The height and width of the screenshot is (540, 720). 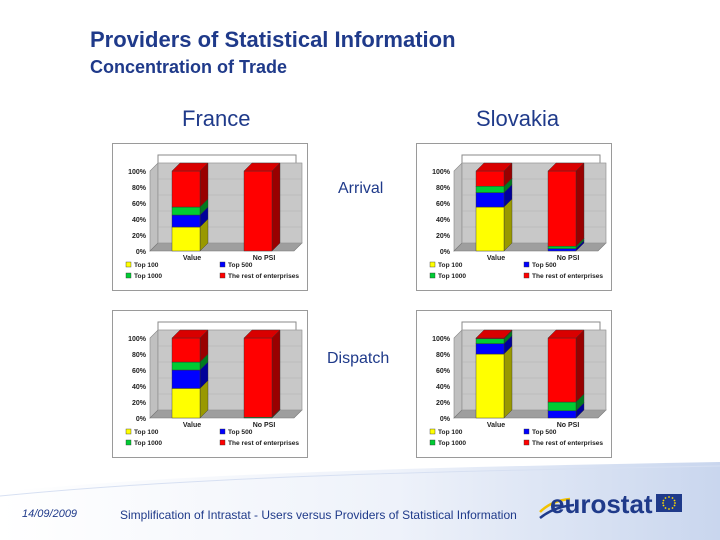 What do you see at coordinates (50, 514) in the screenshot?
I see `footer-date: 14/09/2009` at bounding box center [50, 514].